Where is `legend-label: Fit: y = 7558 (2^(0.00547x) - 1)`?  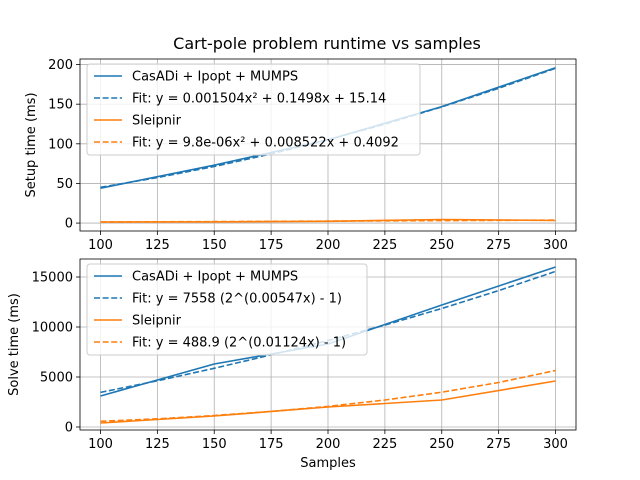
legend-label: Fit: y = 7558 (2^(0.00547x) - 1) is located at coordinates (237, 299).